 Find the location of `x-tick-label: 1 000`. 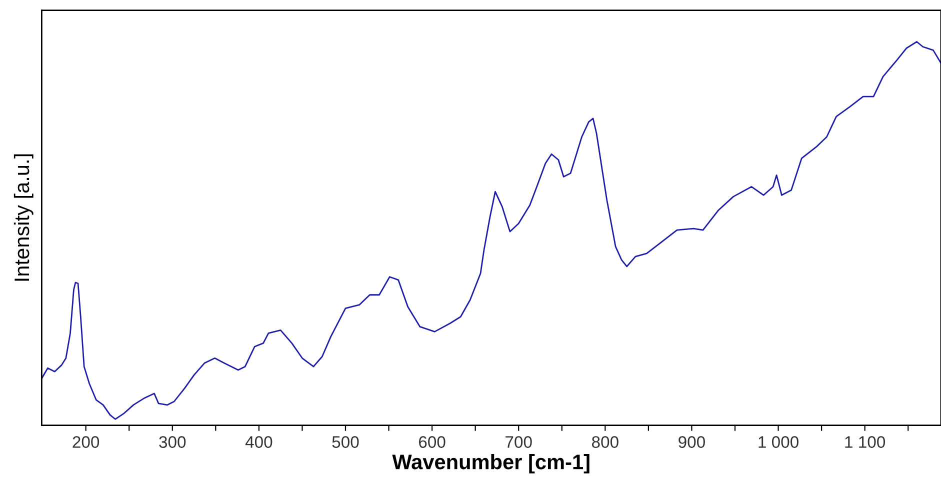

x-tick-label: 1 000 is located at coordinates (778, 442).